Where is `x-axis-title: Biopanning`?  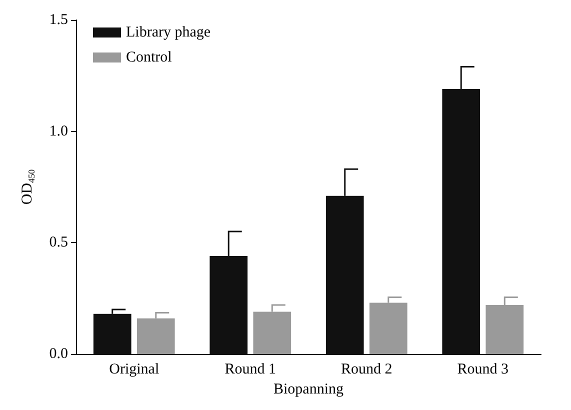
x-axis-title: Biopanning is located at coordinates (309, 389).